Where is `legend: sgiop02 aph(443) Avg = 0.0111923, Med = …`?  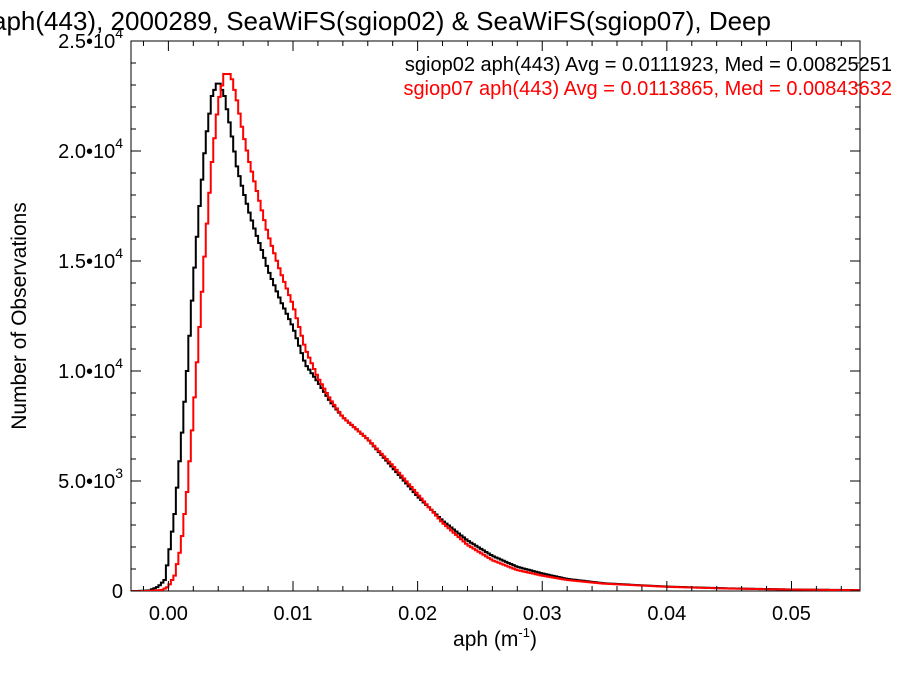 legend: sgiop02 aph(443) Avg = 0.0111923, Med = … is located at coordinates (647, 77).